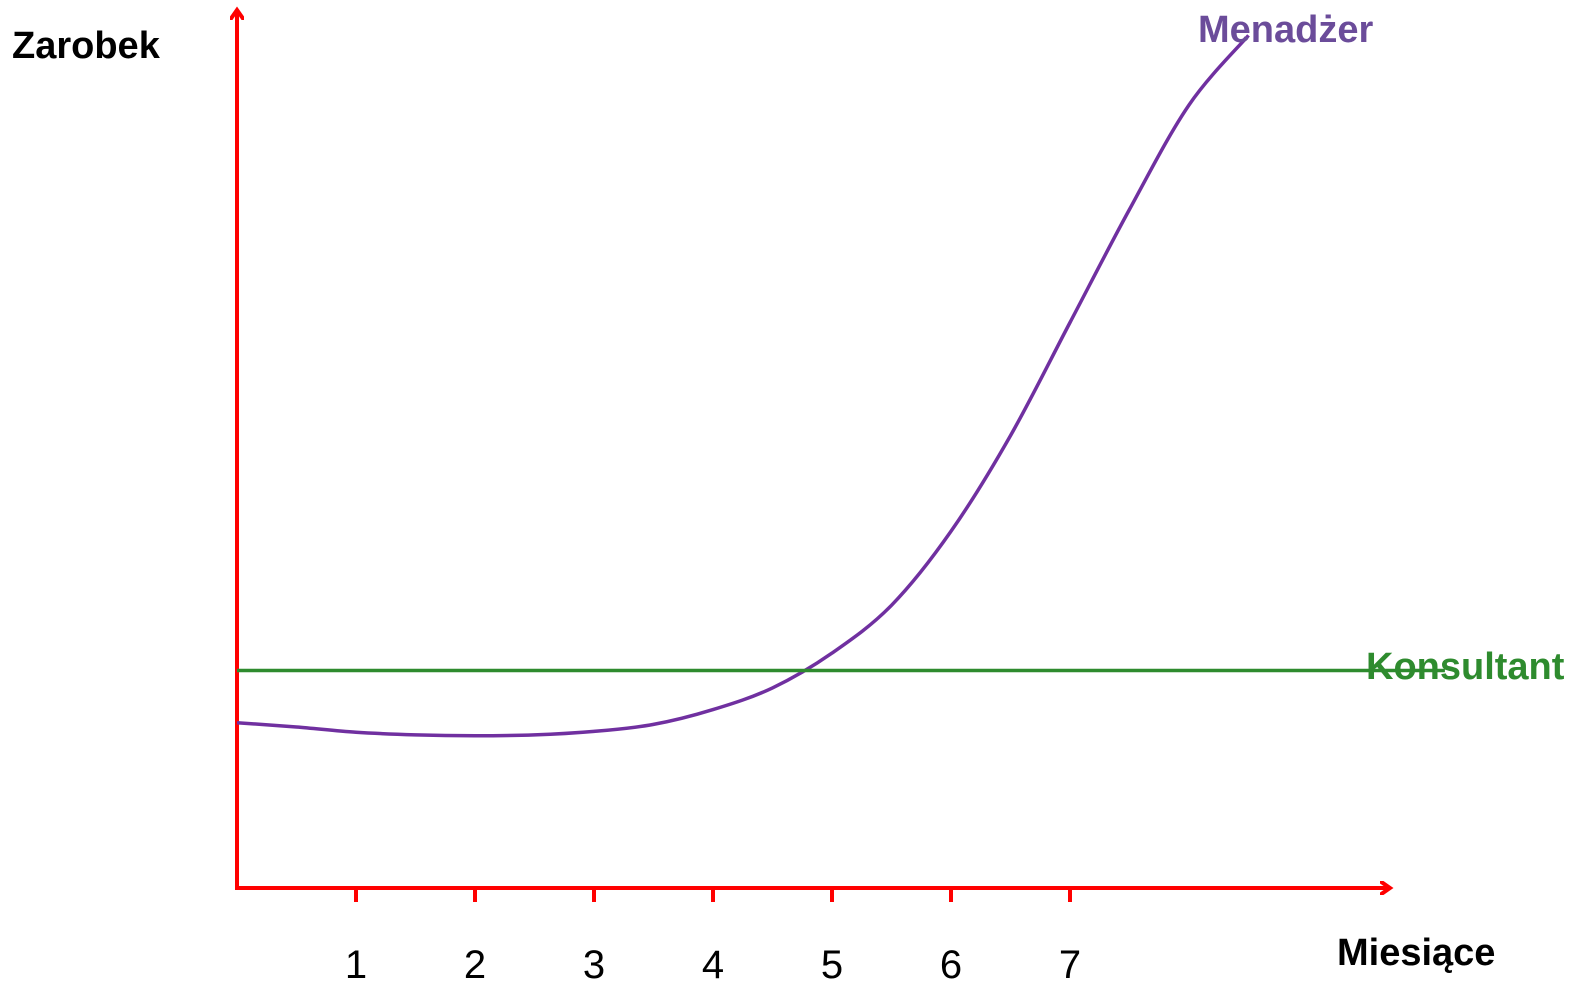 This screenshot has height=986, width=1591. Describe the element at coordinates (475, 964) in the screenshot. I see `x-tick-label: 2` at that location.